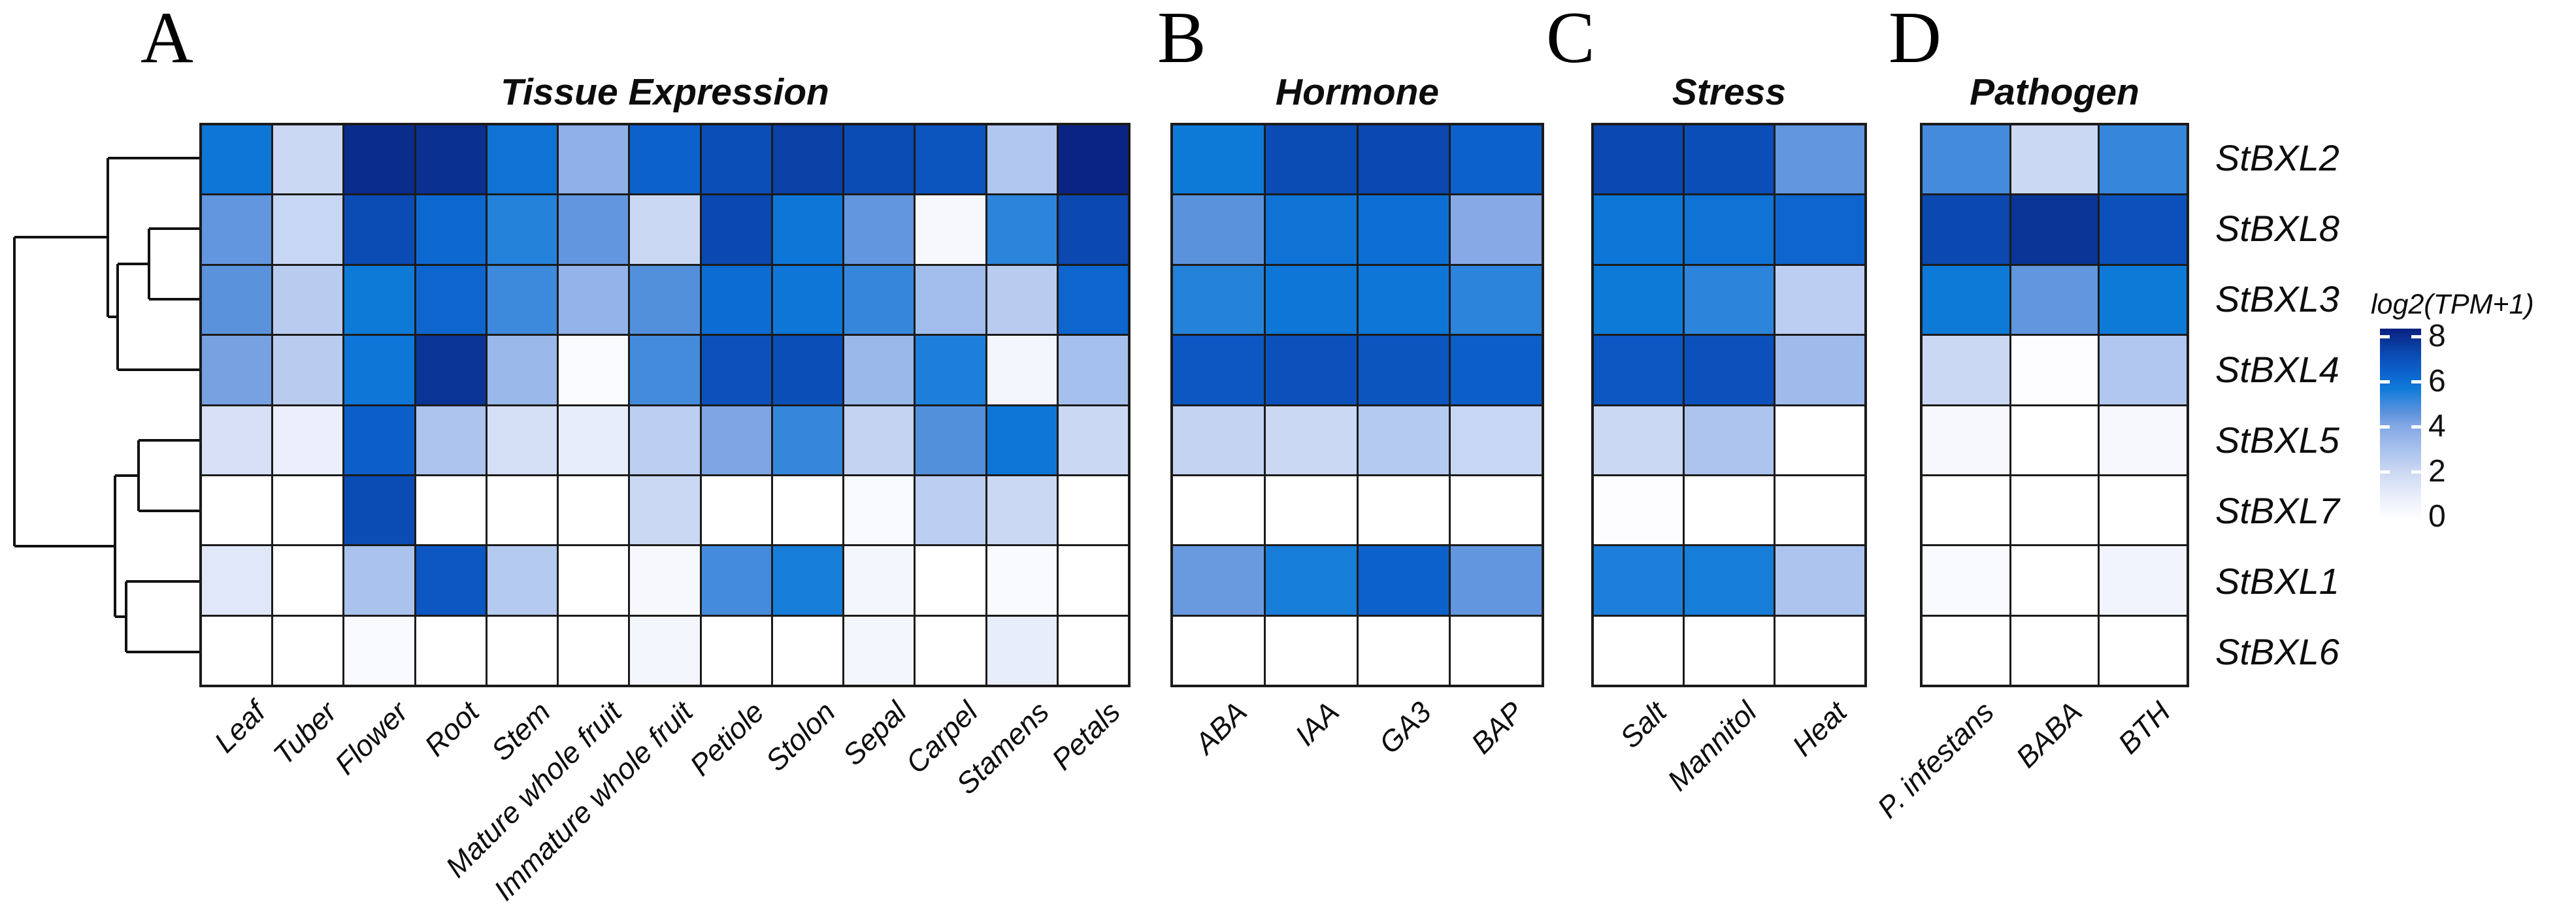 This screenshot has width=2576, height=912. What do you see at coordinates (2277, 440) in the screenshot?
I see `row-label: StBXL5` at bounding box center [2277, 440].